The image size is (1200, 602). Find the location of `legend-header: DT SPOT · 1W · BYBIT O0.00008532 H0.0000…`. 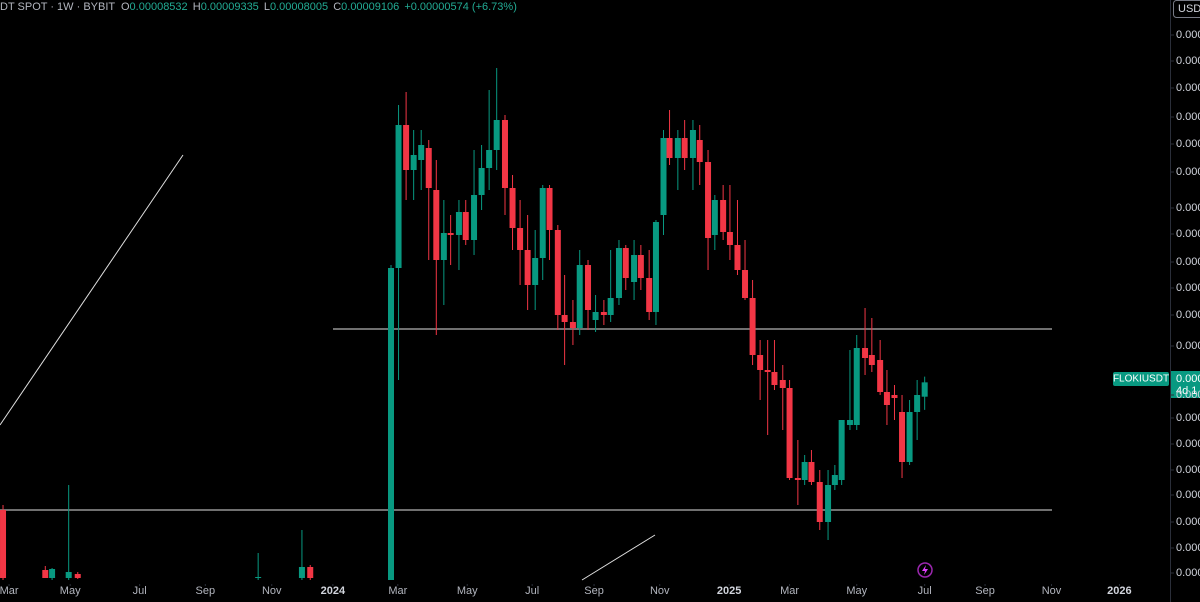

legend-header: DT SPOT · 1W · BYBIT O0.00008532 H0.0000… is located at coordinates (258, 7).